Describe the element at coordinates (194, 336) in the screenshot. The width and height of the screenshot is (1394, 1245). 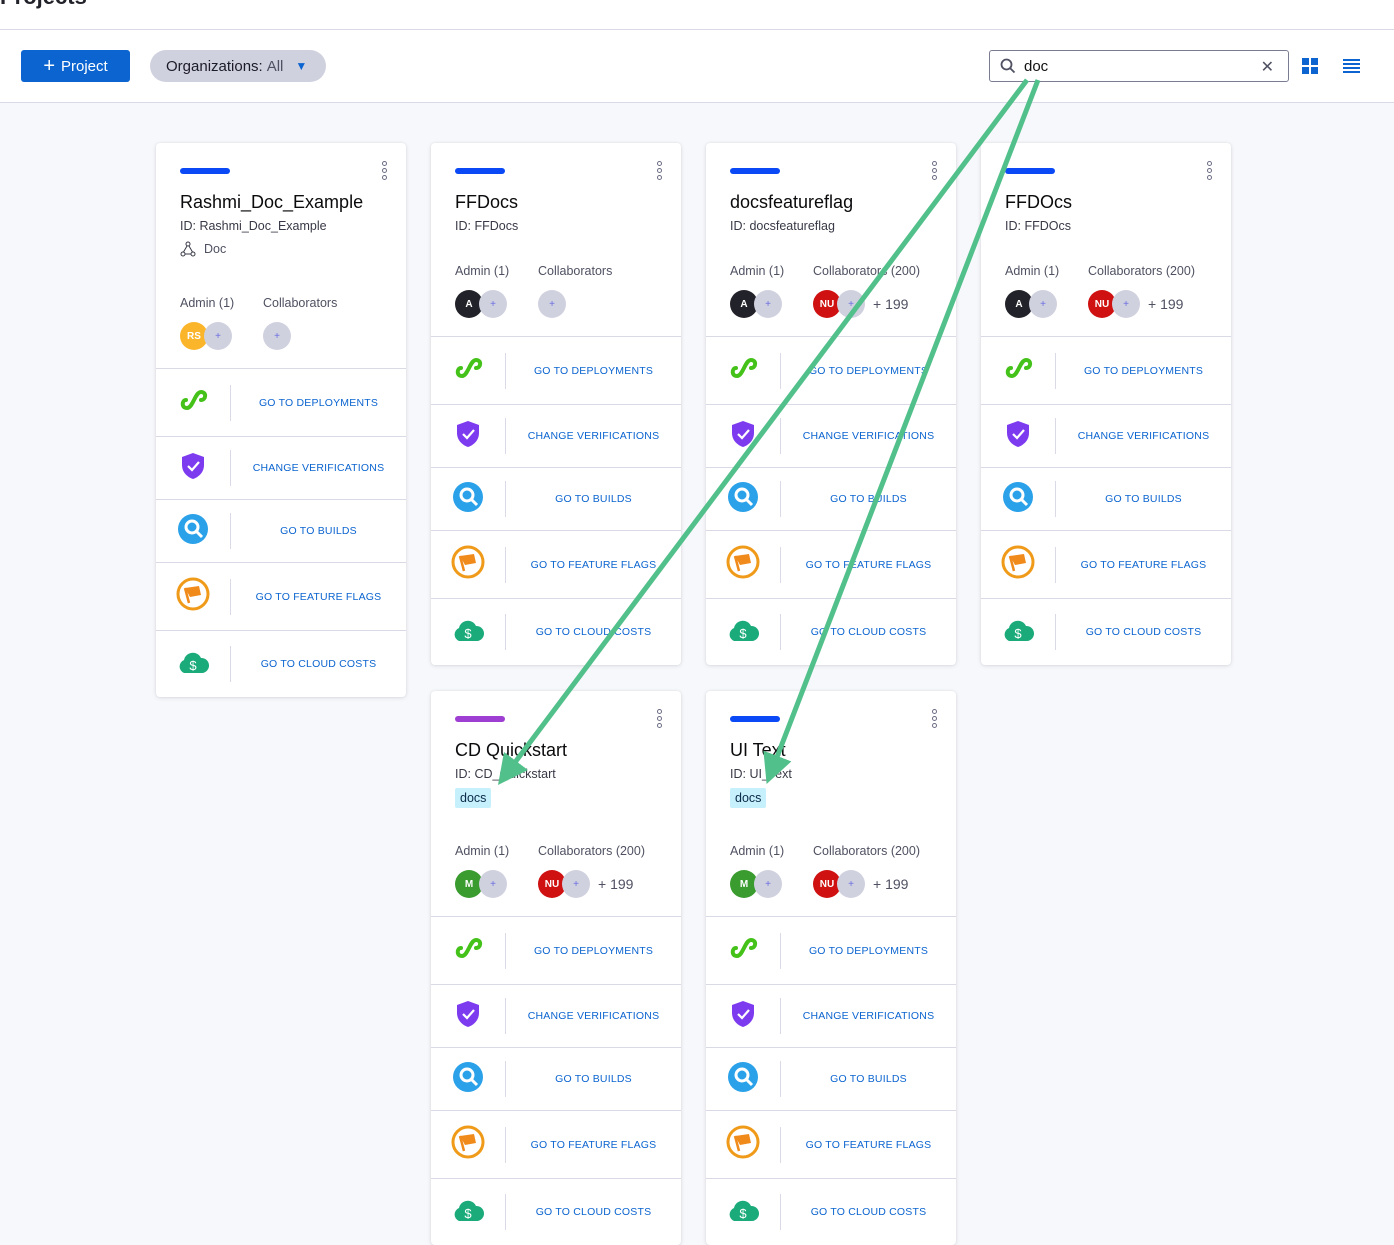
I see `admin-avatar: RS` at that location.